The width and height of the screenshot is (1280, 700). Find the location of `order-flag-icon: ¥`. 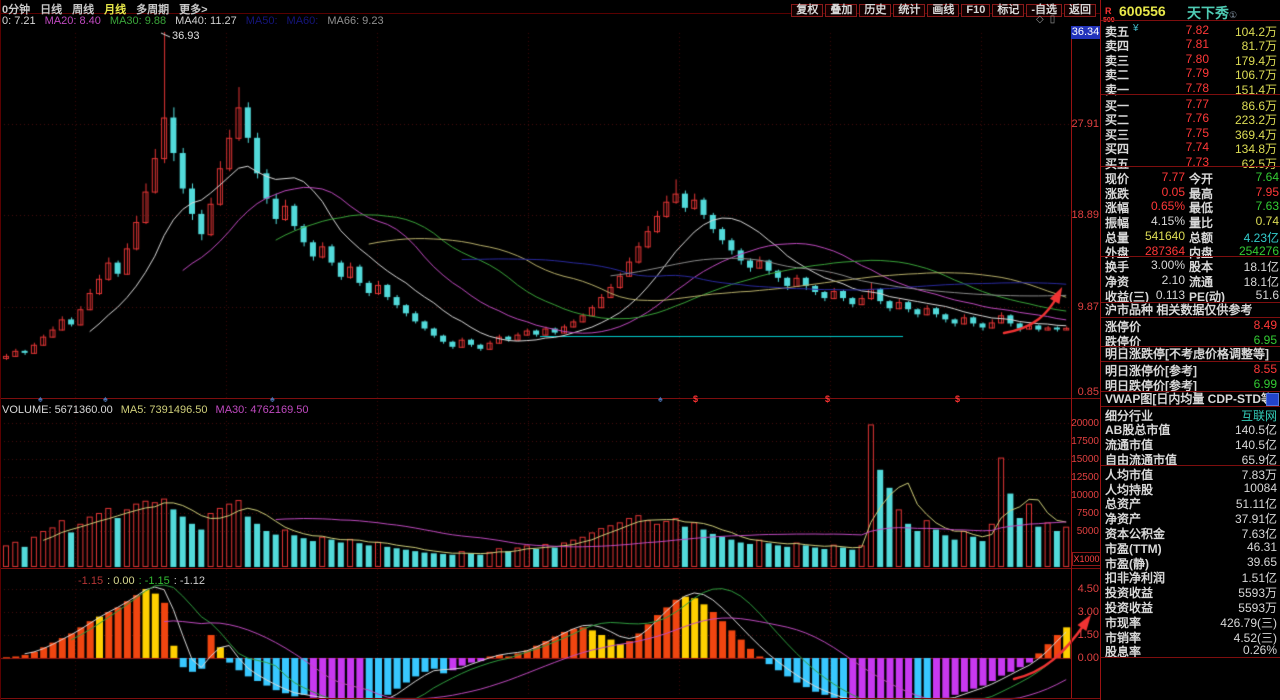

order-flag-icon: ¥ is located at coordinates (1136, 28).